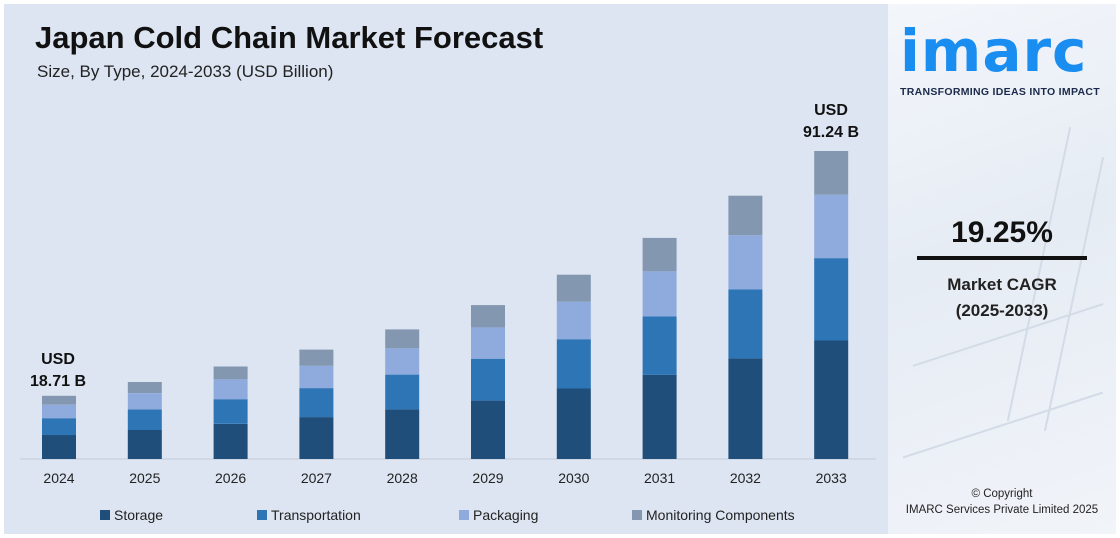  I want to click on x-tick-label-2030: 2030, so click(573, 478).